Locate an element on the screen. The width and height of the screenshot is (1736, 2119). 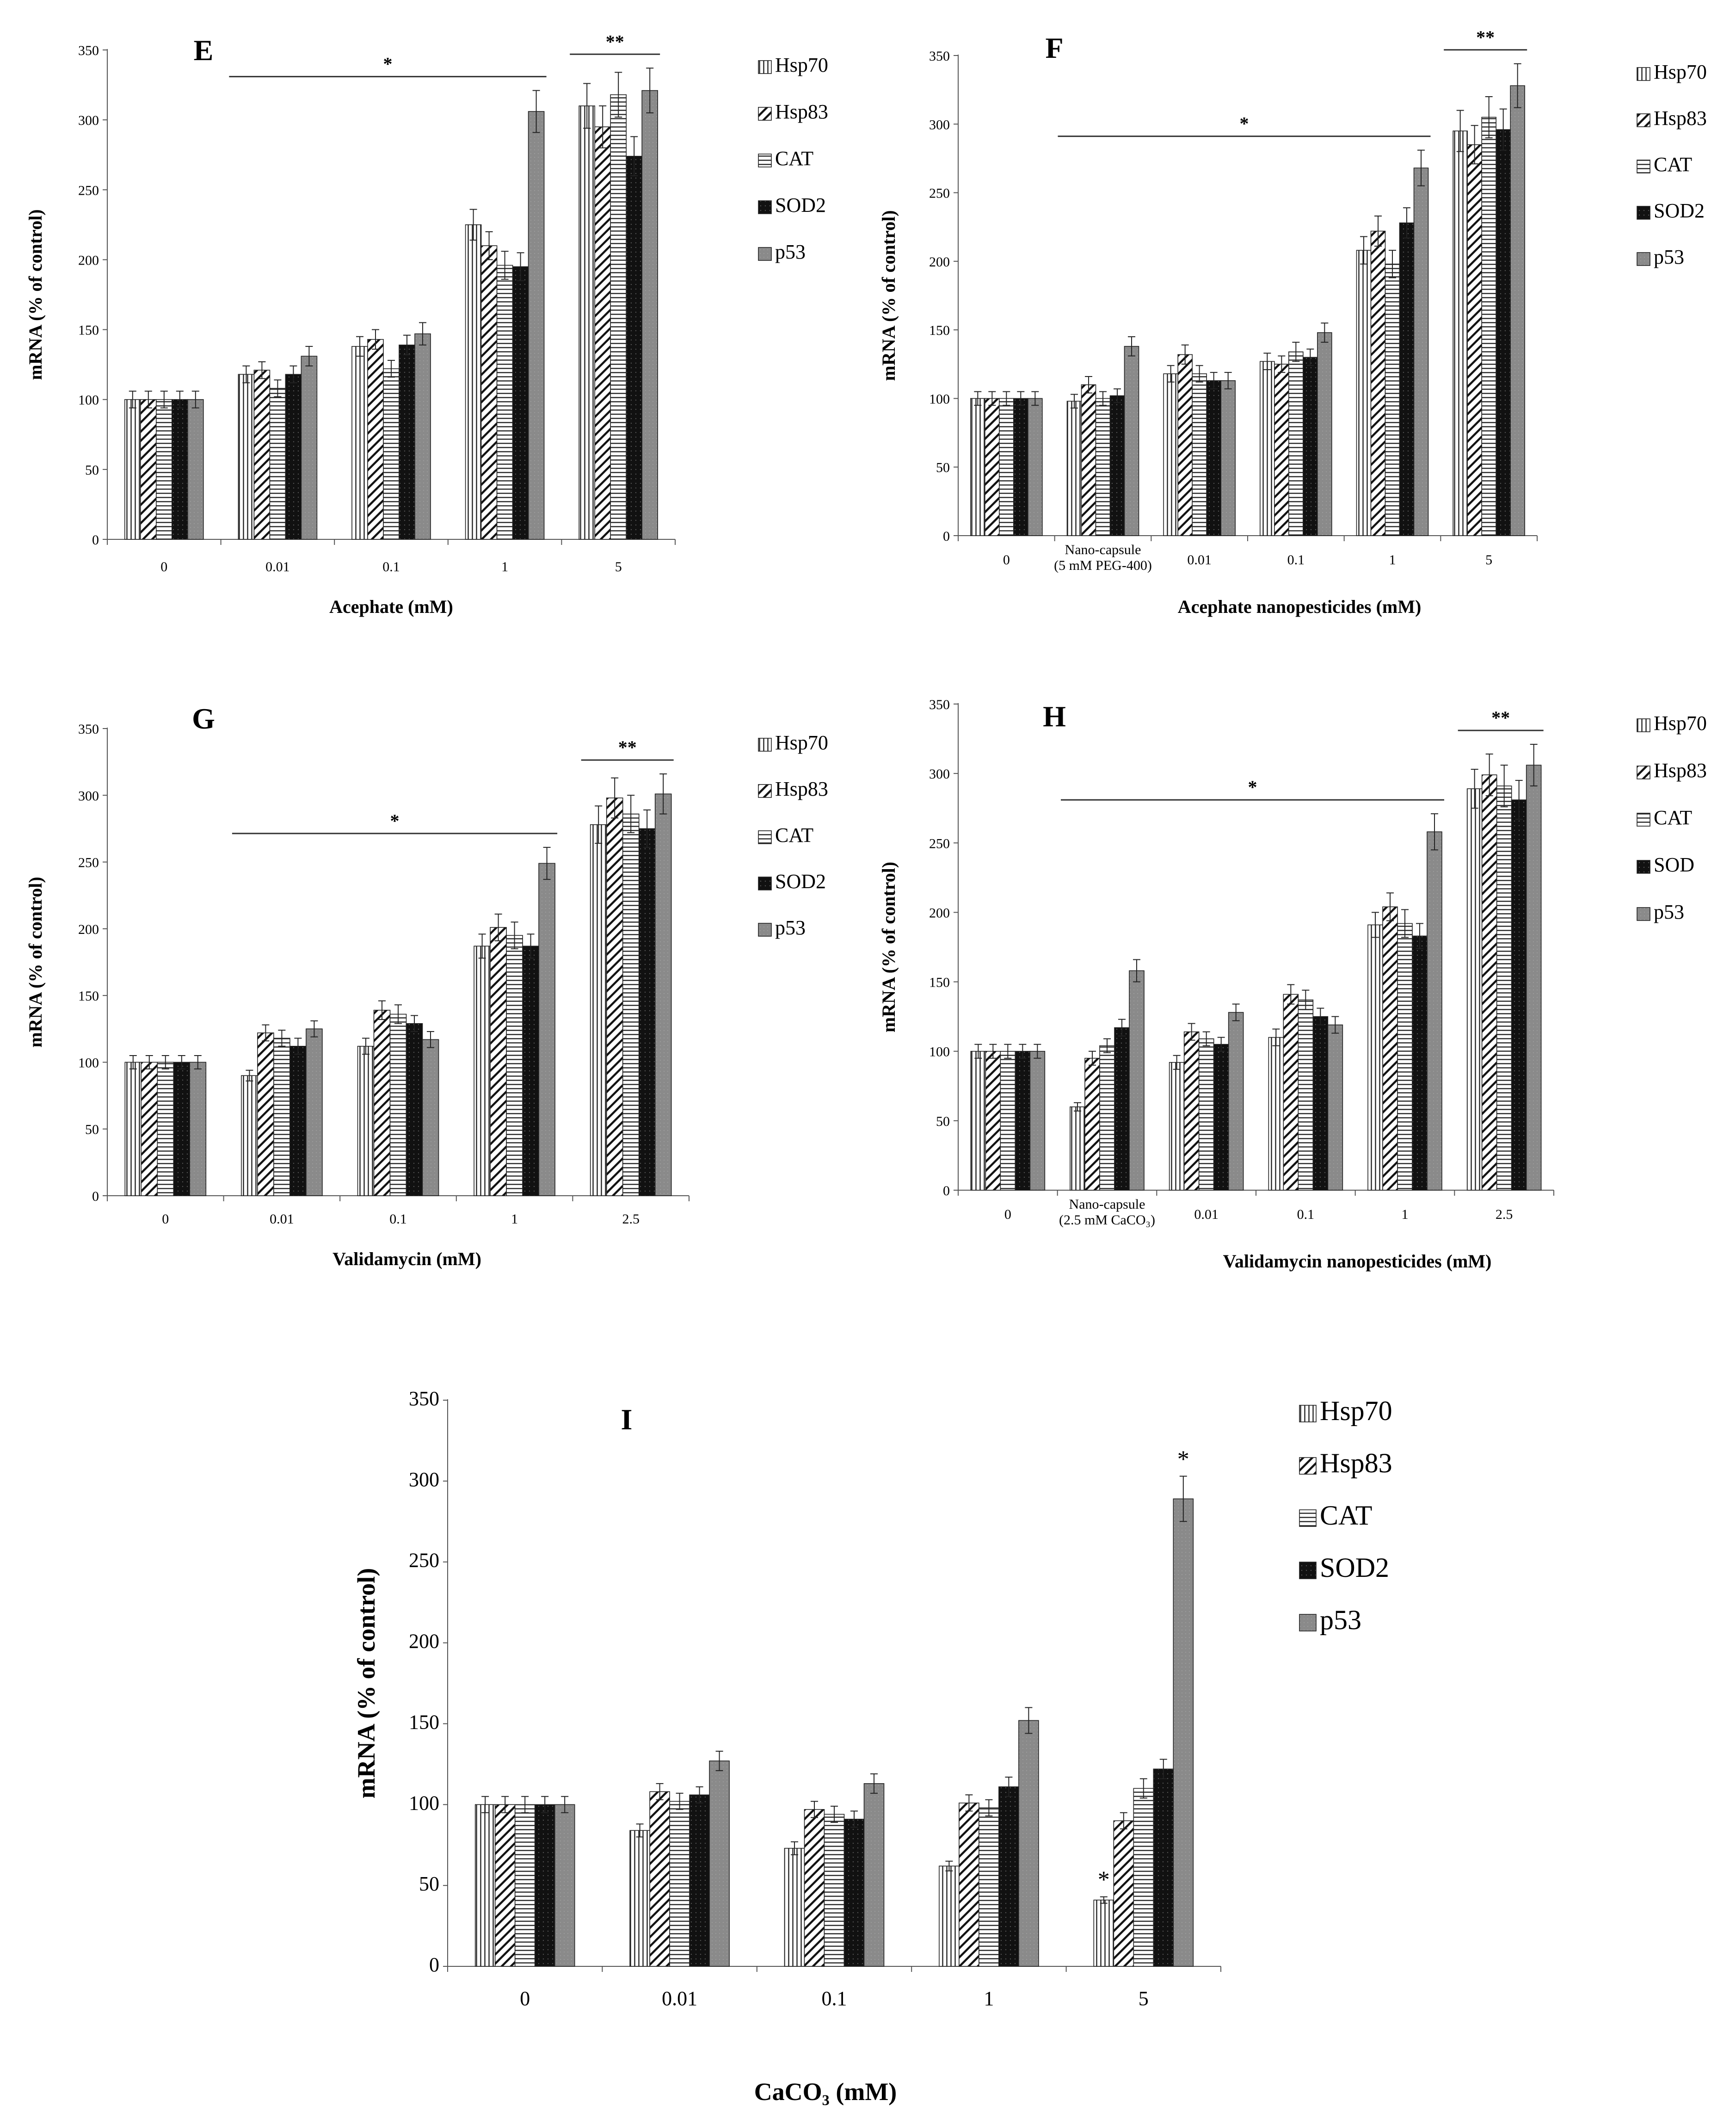
x-tick-label: 2.5 is located at coordinates (631, 1219).